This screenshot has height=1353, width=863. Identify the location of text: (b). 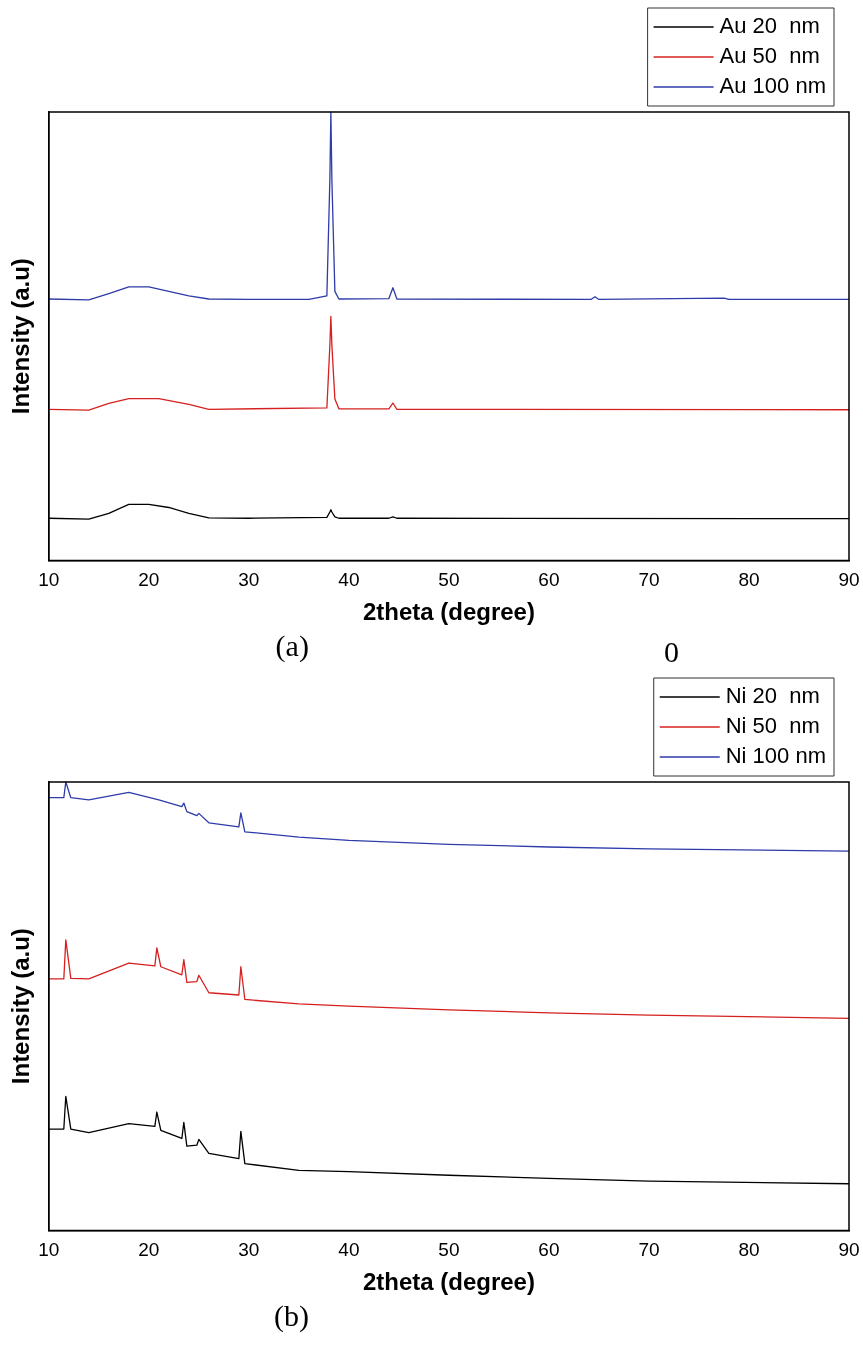
(291, 1315).